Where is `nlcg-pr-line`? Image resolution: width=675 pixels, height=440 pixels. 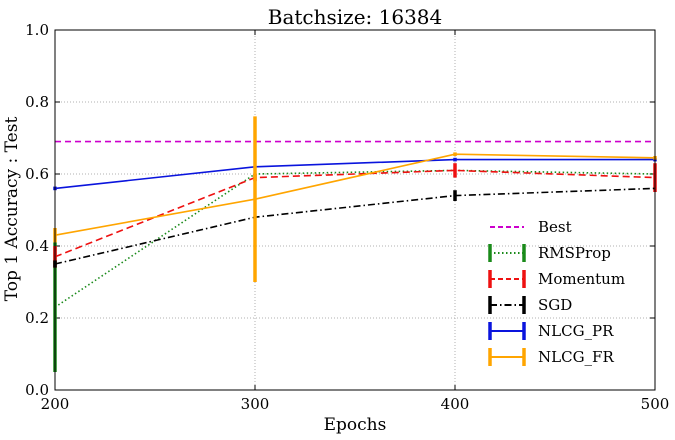
nlcg-pr-line is located at coordinates (354, 174).